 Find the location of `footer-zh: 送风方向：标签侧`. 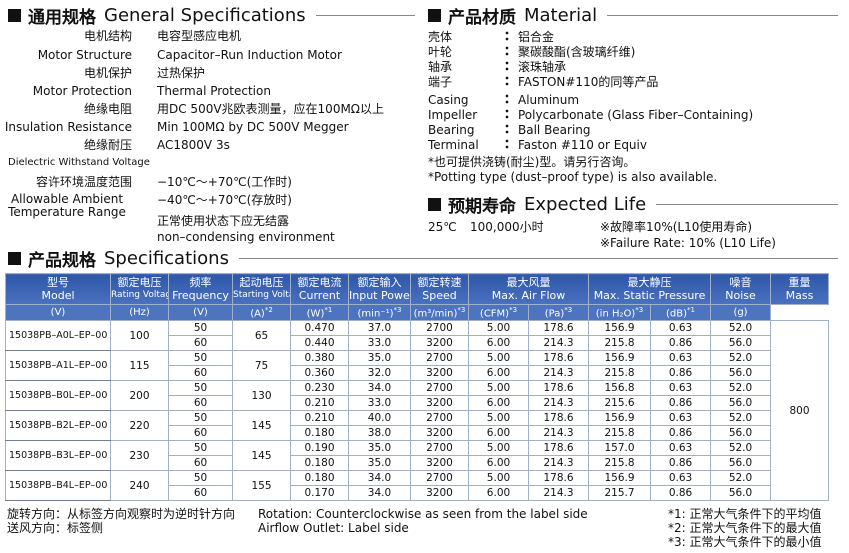

footer-zh: 送风方向：标签侧 is located at coordinates (55, 528).